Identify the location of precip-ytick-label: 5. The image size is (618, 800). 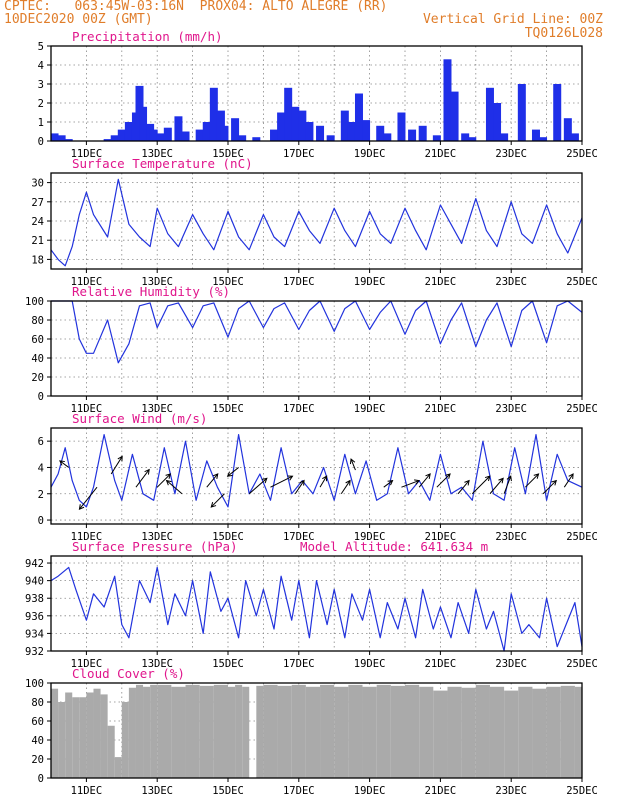
(41, 47).